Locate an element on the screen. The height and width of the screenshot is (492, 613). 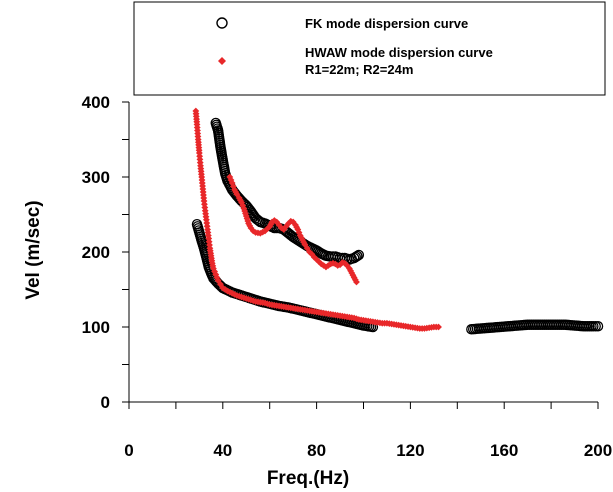
legend-fk-marker is located at coordinates (222, 23).